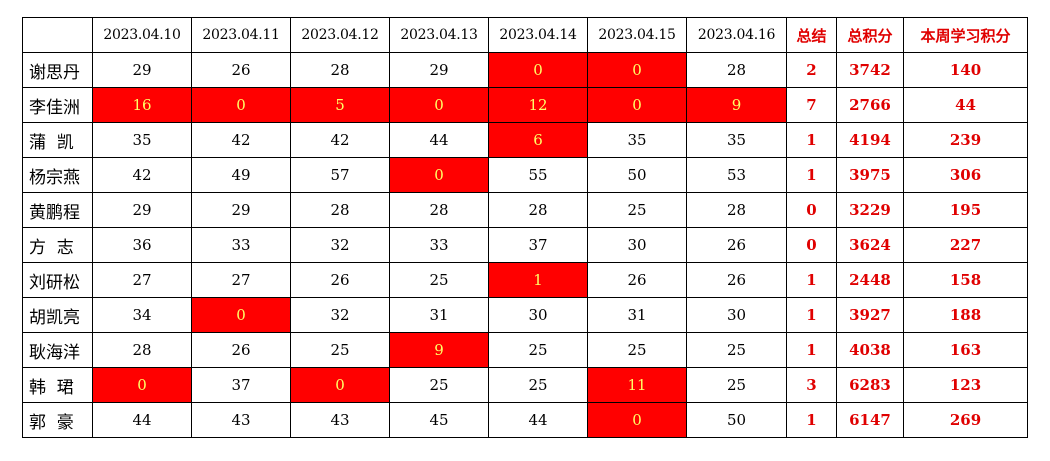 This screenshot has width=1050, height=461. Describe the element at coordinates (340, 105) in the screenshot. I see `day-cell: 5` at that location.